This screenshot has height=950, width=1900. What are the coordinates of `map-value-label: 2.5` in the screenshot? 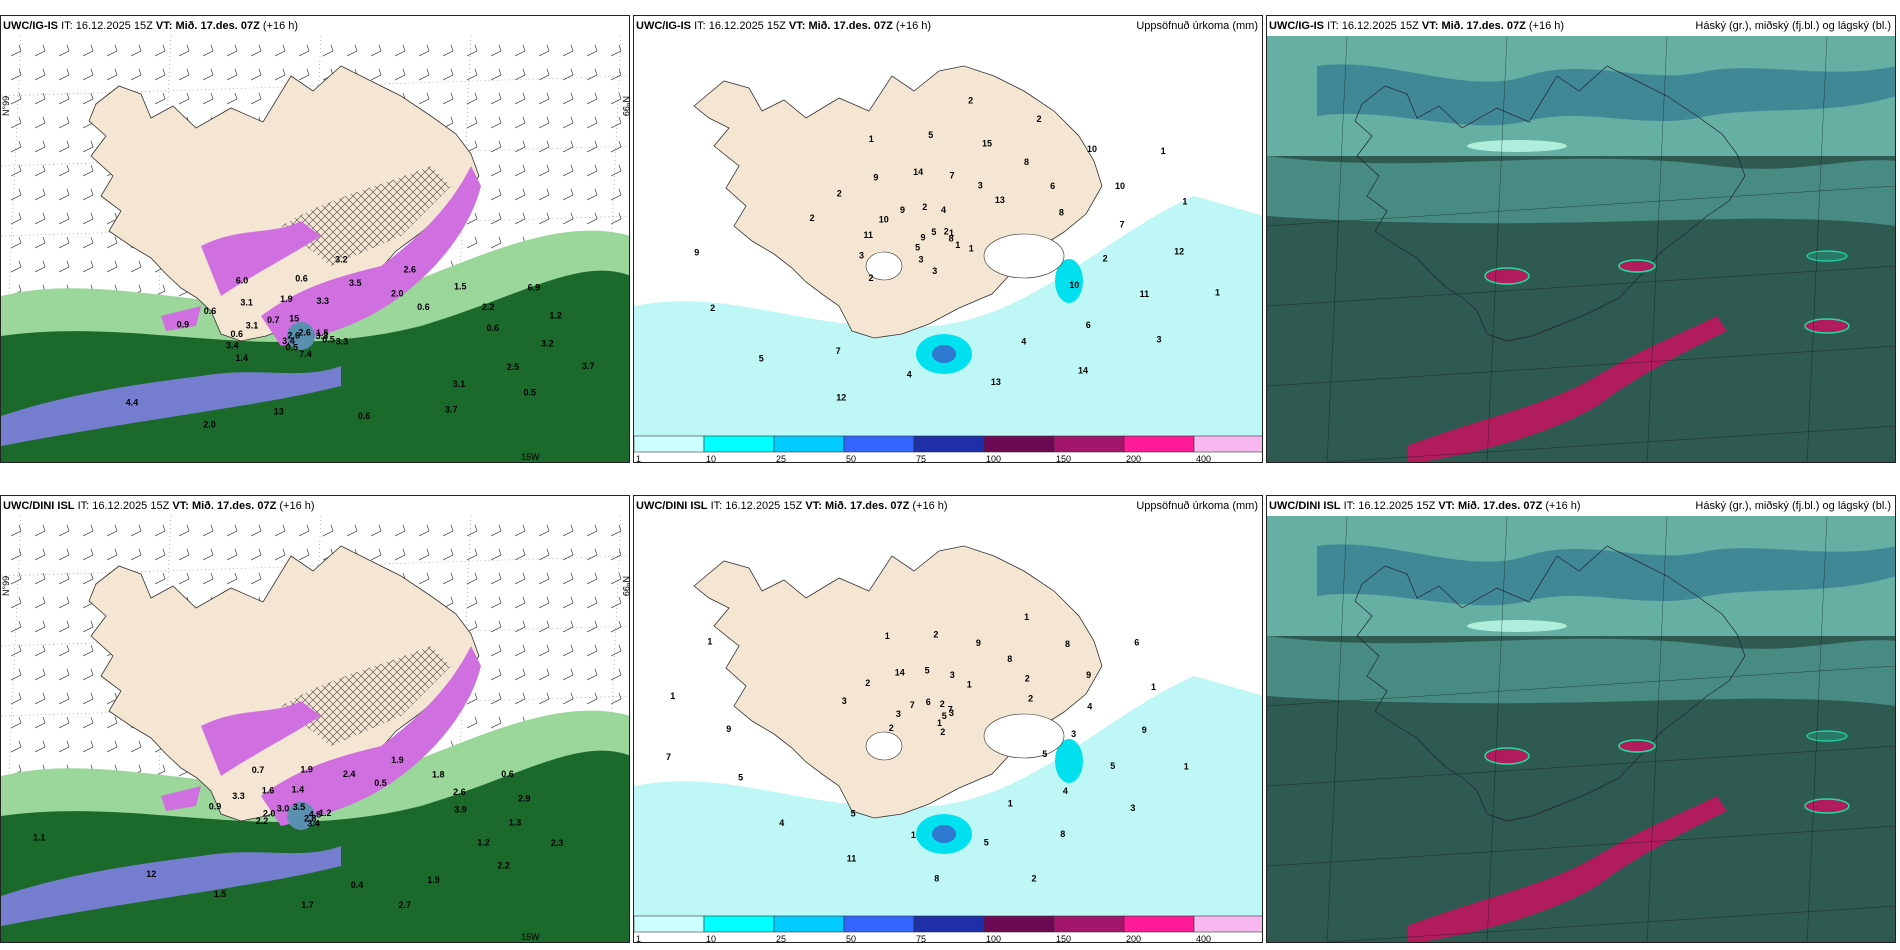 It's located at (513, 367).